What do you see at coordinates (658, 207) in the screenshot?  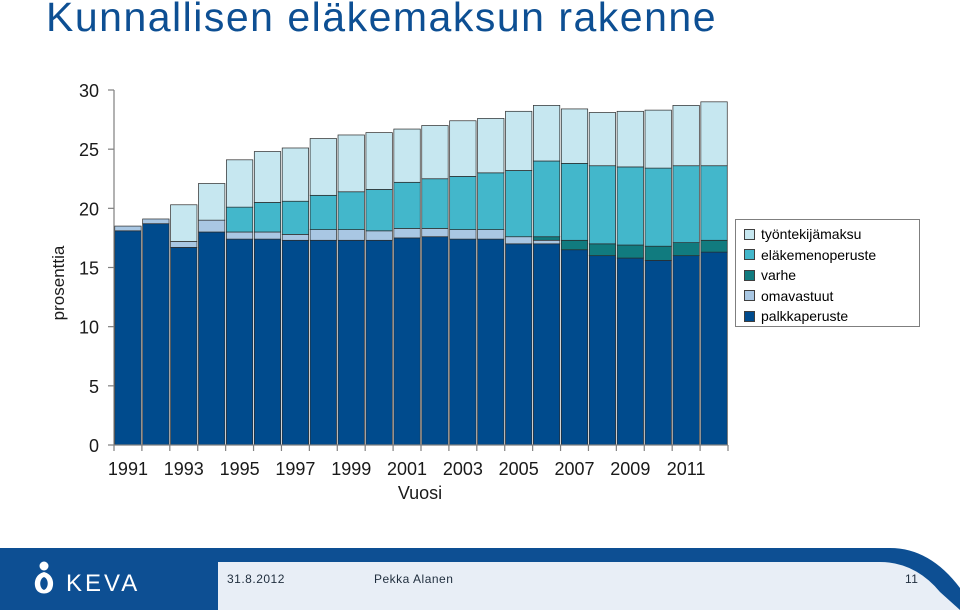 I see `bar-2010-eläkemenoperuste` at bounding box center [658, 207].